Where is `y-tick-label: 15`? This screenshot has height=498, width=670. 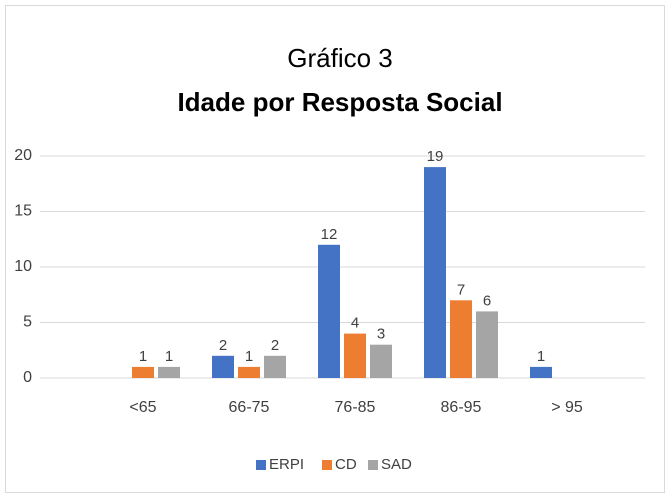 y-tick-label: 15 is located at coordinates (23, 211).